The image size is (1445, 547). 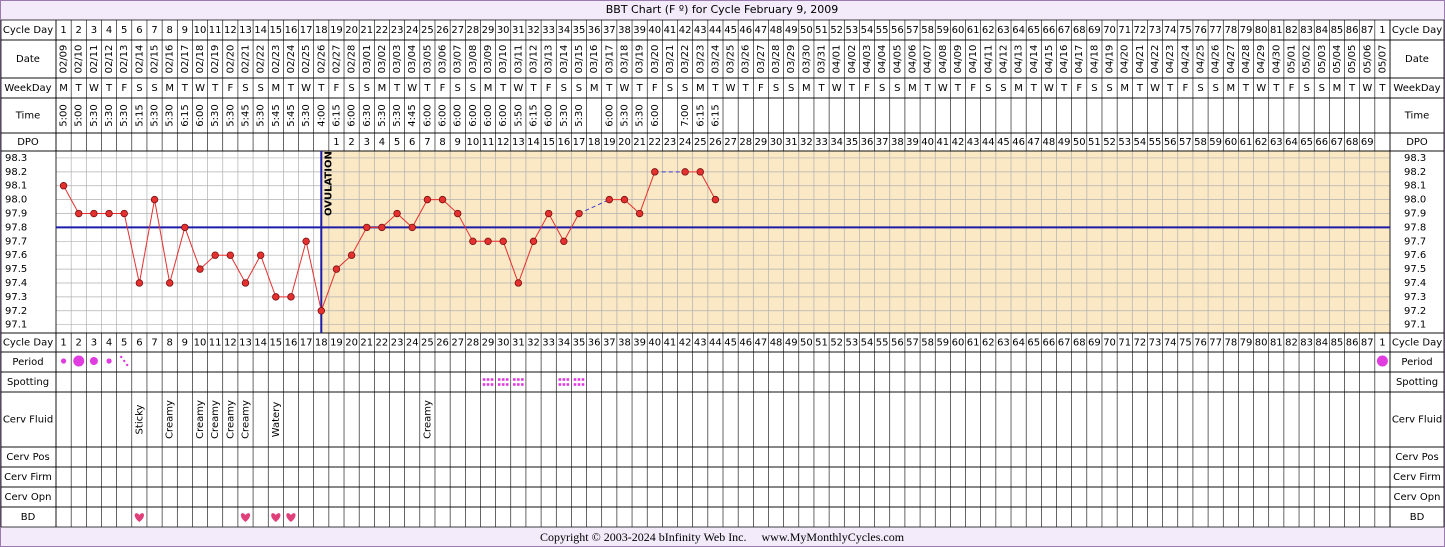 I want to click on date: 02/17, so click(x=185, y=59).